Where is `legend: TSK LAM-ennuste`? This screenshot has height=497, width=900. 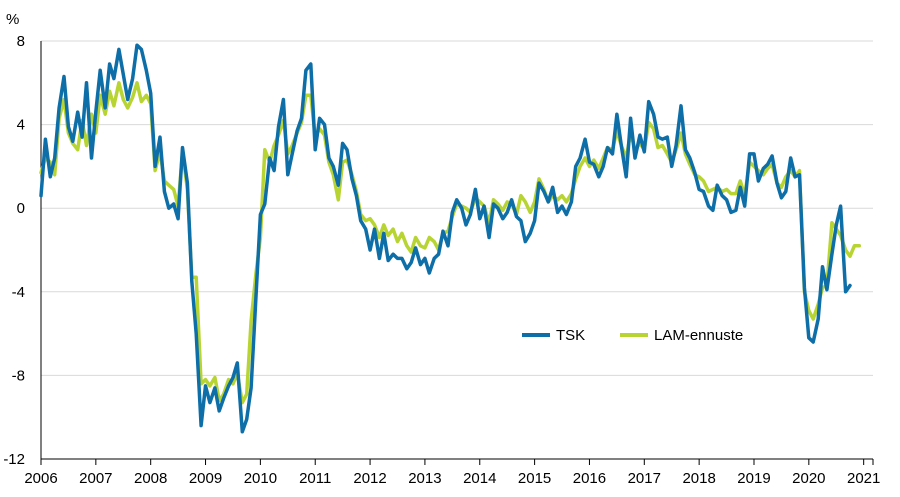 legend: TSK LAM-ennuste is located at coordinates (632, 335).